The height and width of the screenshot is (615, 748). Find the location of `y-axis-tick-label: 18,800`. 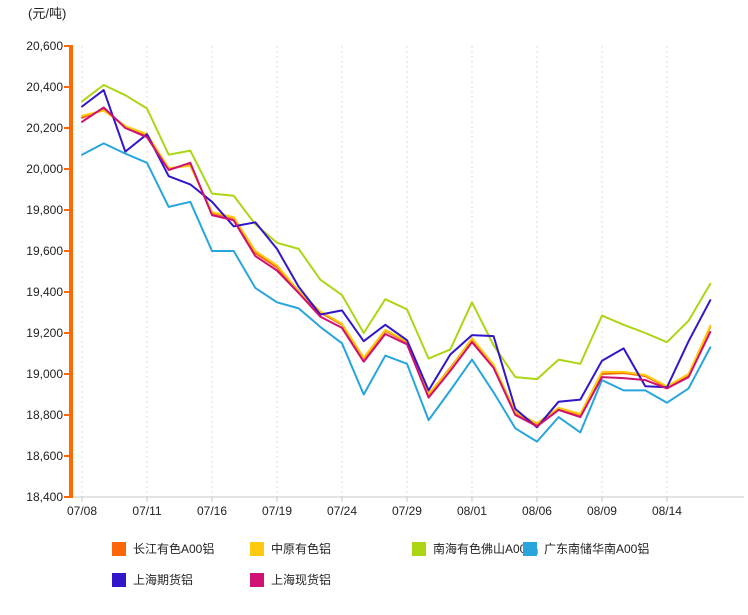

y-axis-tick-label: 18,800 is located at coordinates (44, 415).